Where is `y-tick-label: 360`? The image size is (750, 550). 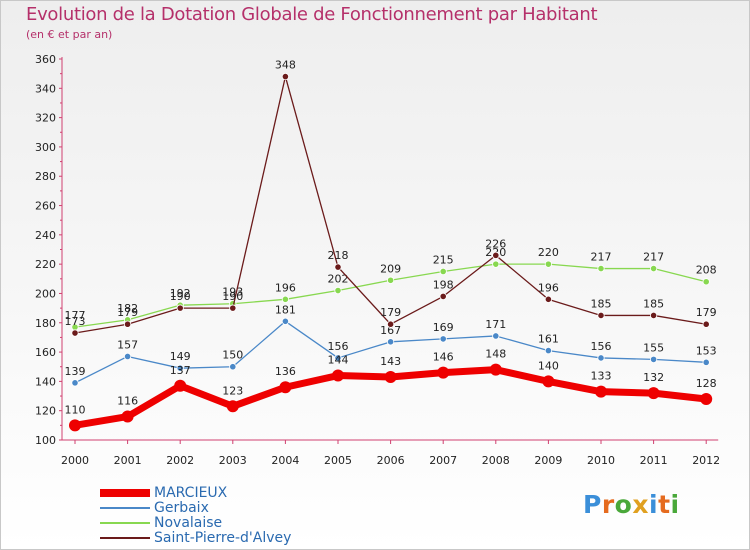 y-tick-label: 360 is located at coordinates (45, 59).